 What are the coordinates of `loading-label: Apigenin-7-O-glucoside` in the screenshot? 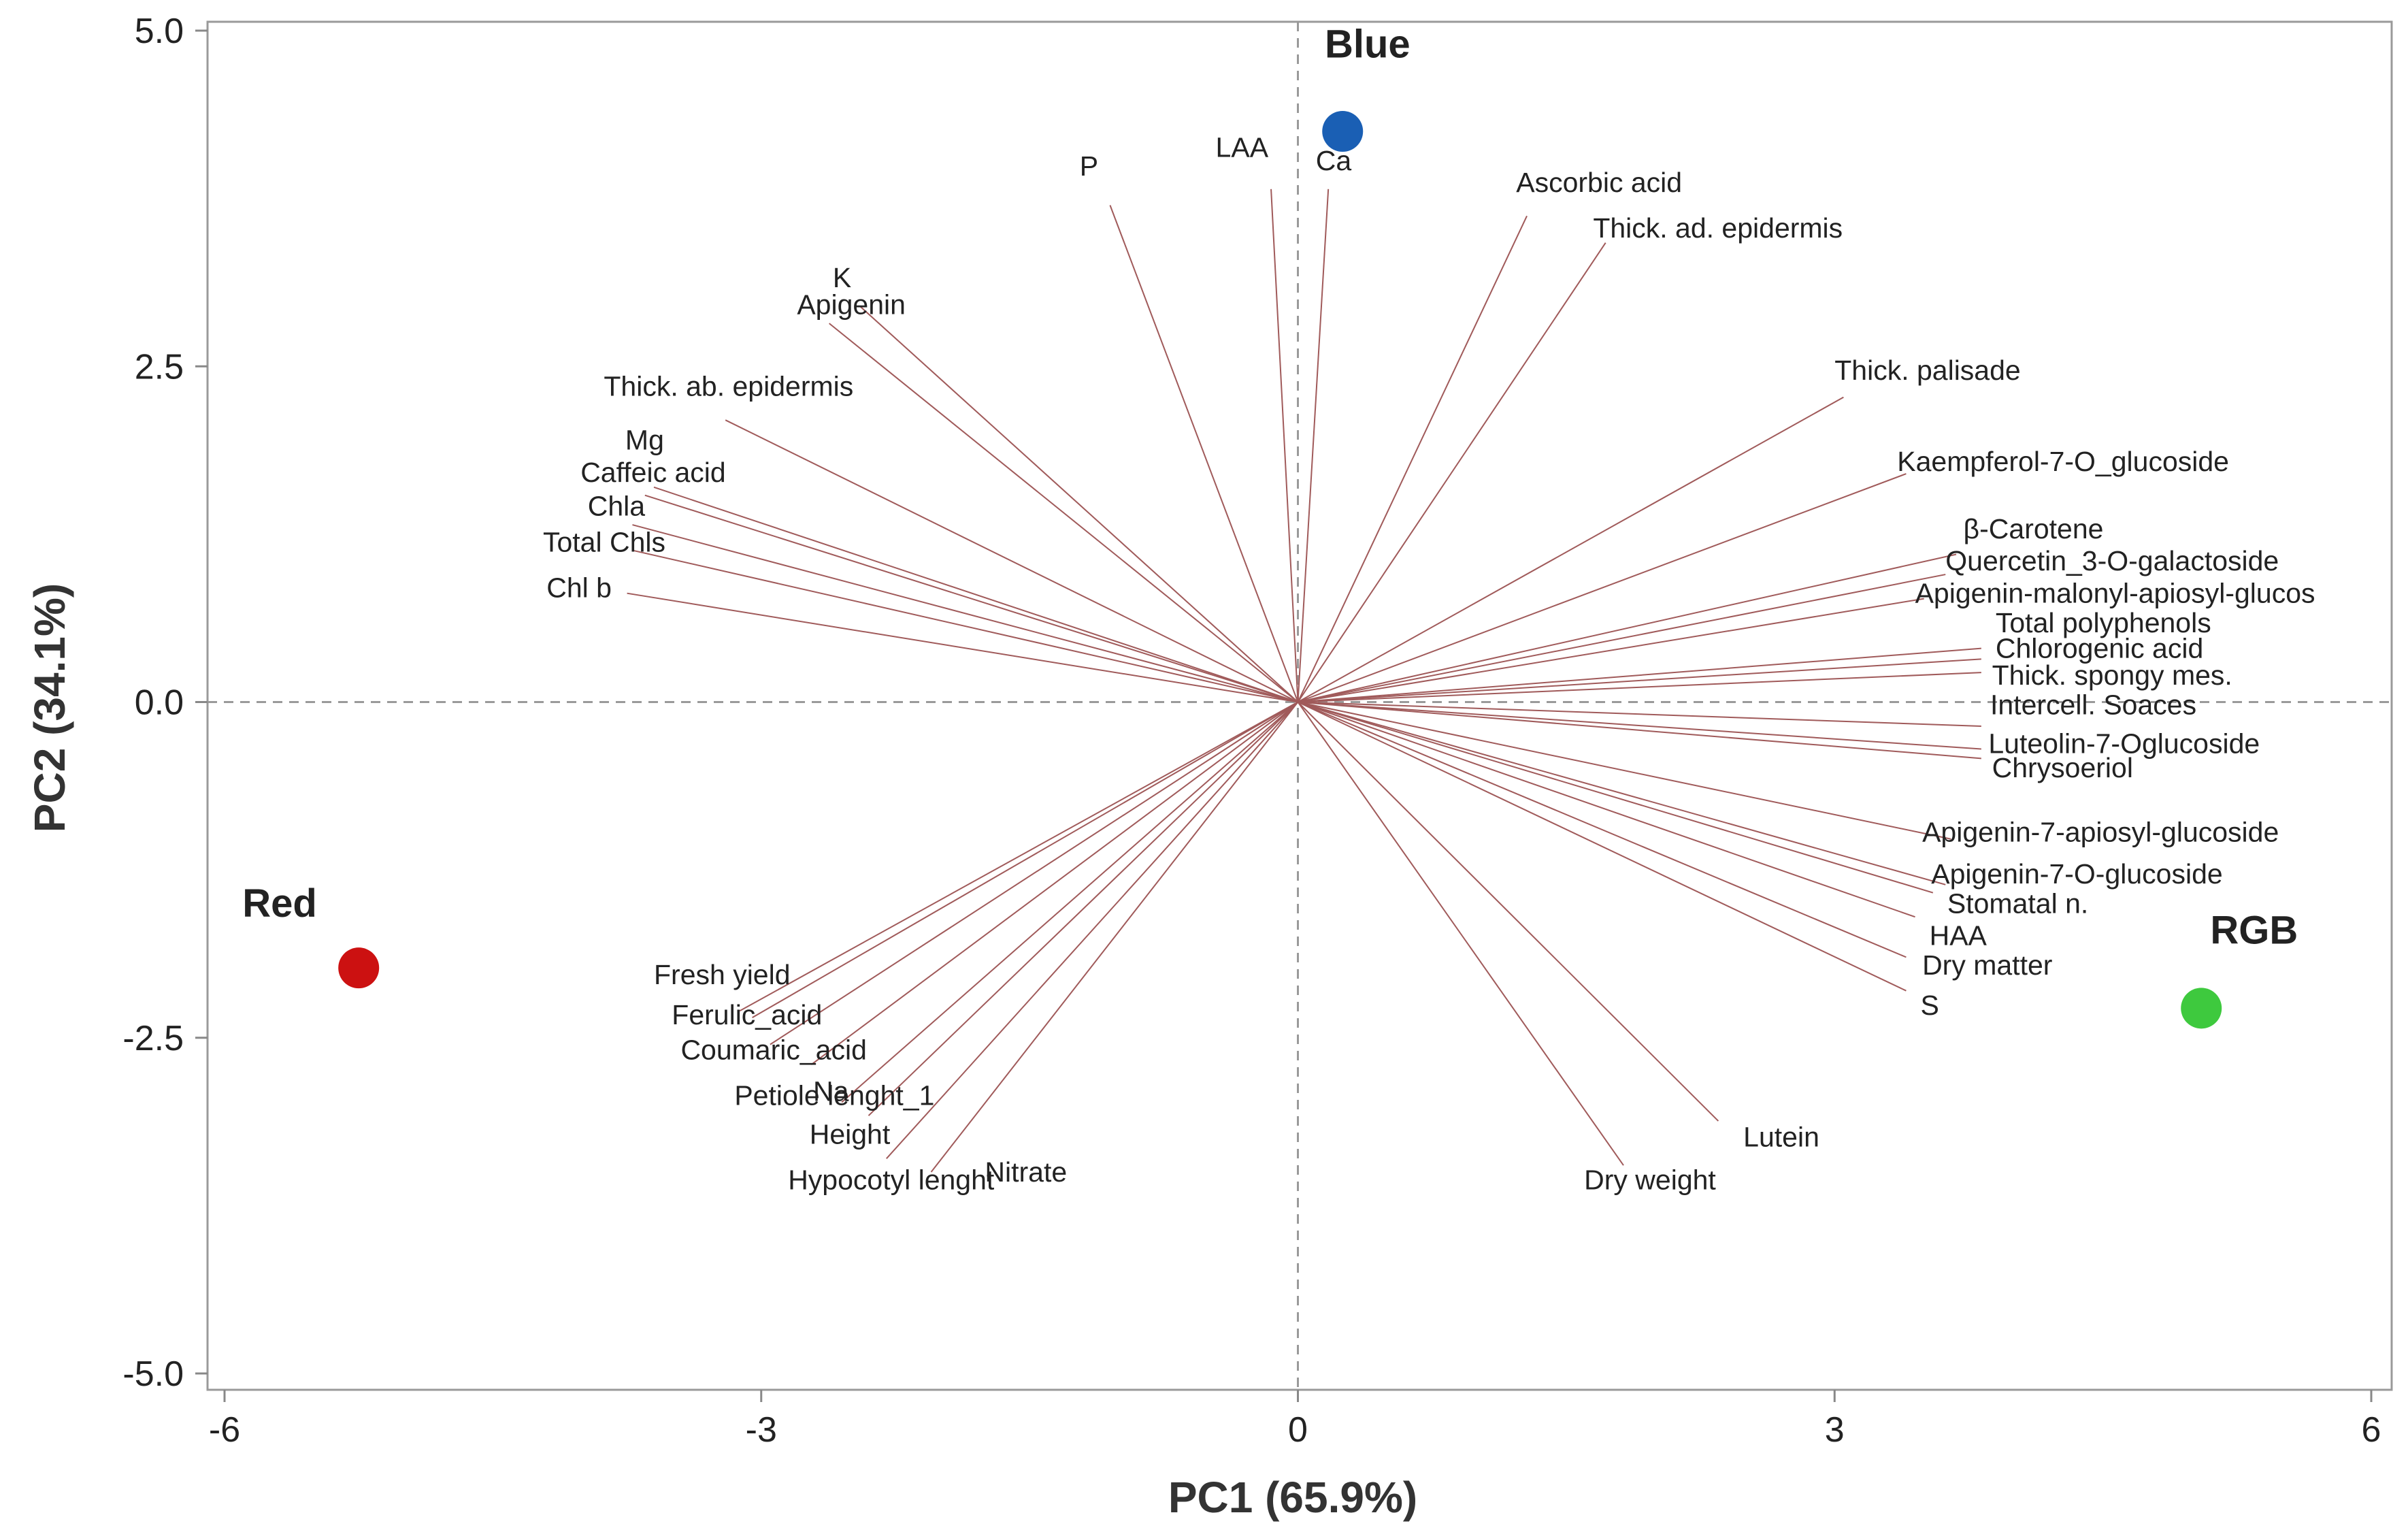 It's located at (2076, 874).